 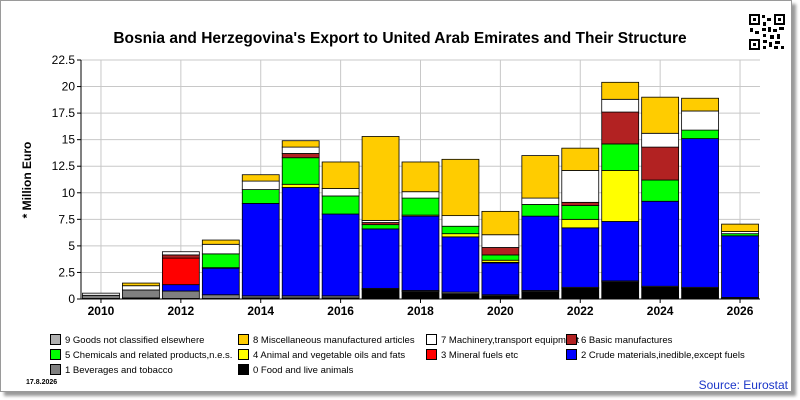 What do you see at coordinates (119, 370) in the screenshot?
I see `legend-label: 1 Beverages and tobacco` at bounding box center [119, 370].